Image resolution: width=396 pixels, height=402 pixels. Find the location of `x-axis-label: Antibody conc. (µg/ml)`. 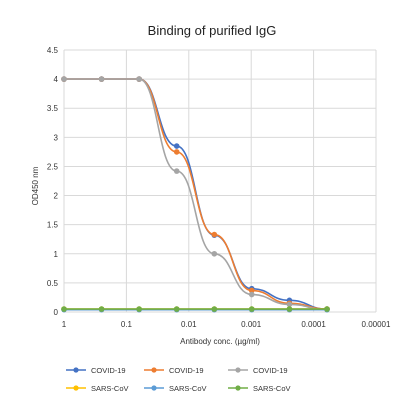

x-axis-label: Antibody conc. (µg/ml) is located at coordinates (220, 341).